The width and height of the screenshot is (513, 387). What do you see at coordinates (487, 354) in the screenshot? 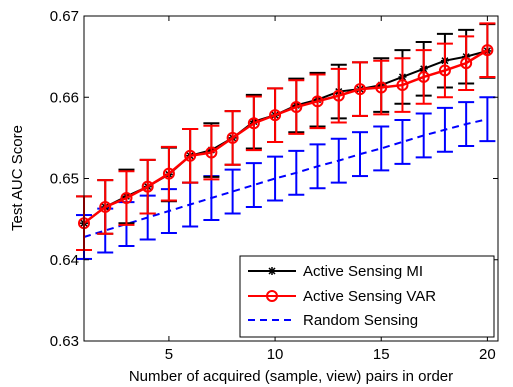
I see `x-tick-label: 20` at bounding box center [487, 354].